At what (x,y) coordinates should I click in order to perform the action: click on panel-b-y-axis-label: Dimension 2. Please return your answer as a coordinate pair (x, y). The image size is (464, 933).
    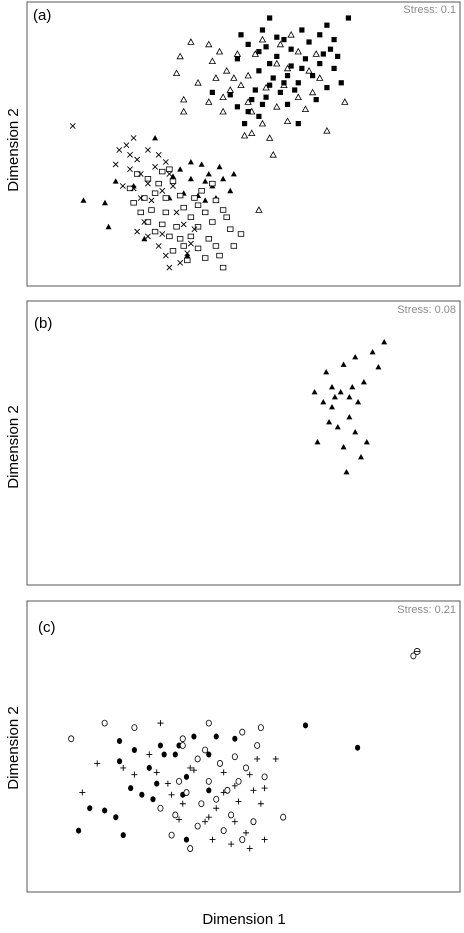
    Looking at the image, I should click on (13, 446).